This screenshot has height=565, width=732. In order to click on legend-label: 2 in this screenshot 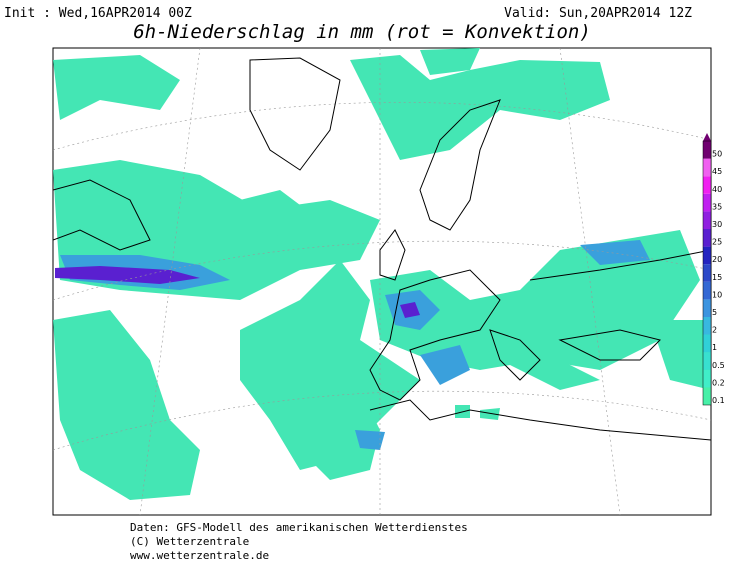, I will do `click(714, 330)`.